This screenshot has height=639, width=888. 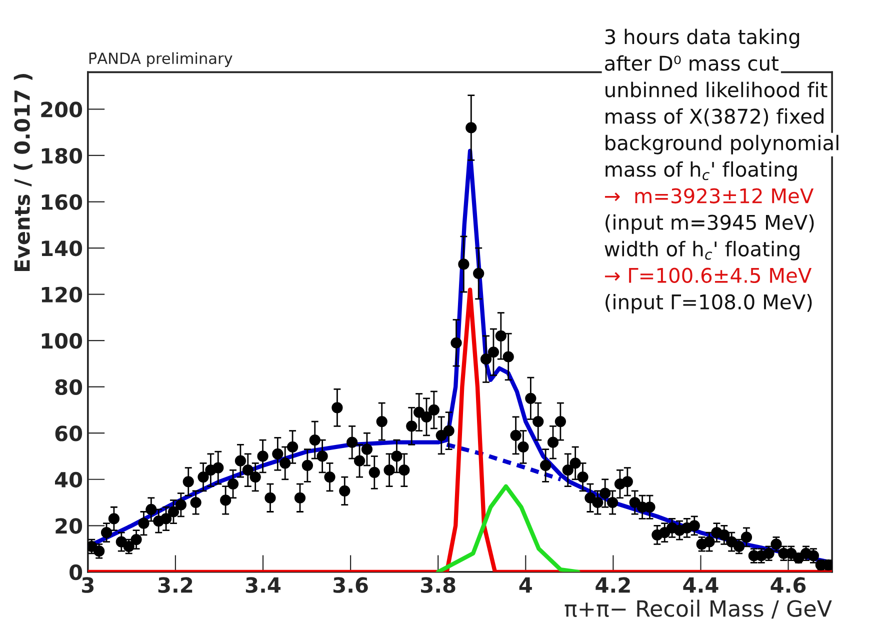 What do you see at coordinates (613, 585) in the screenshot?
I see `x-tick-label: 4.2` at bounding box center [613, 585].